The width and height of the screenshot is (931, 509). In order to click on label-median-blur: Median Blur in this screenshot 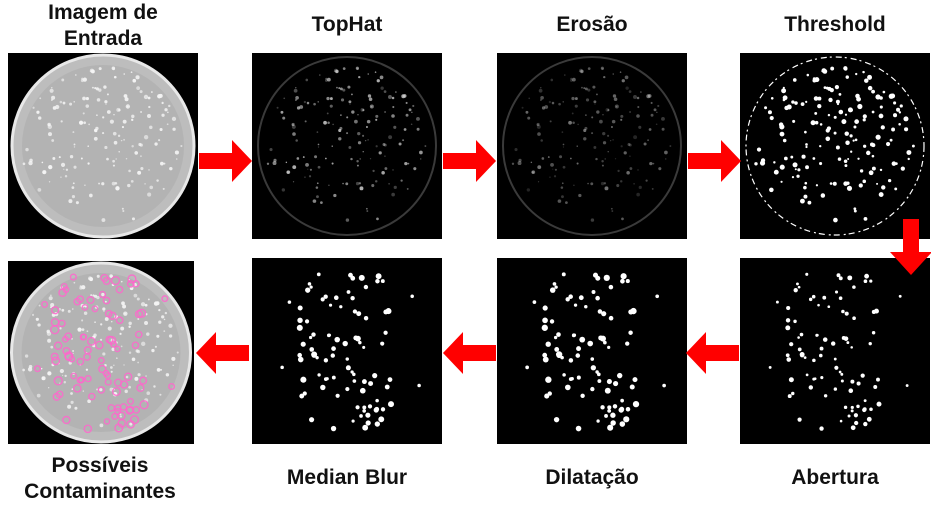, I will do `click(347, 477)`.